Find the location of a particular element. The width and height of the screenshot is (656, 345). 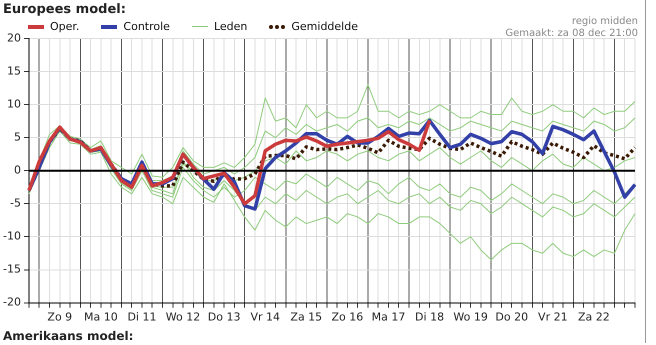

y-tick-label: -20 is located at coordinates (12, 302).